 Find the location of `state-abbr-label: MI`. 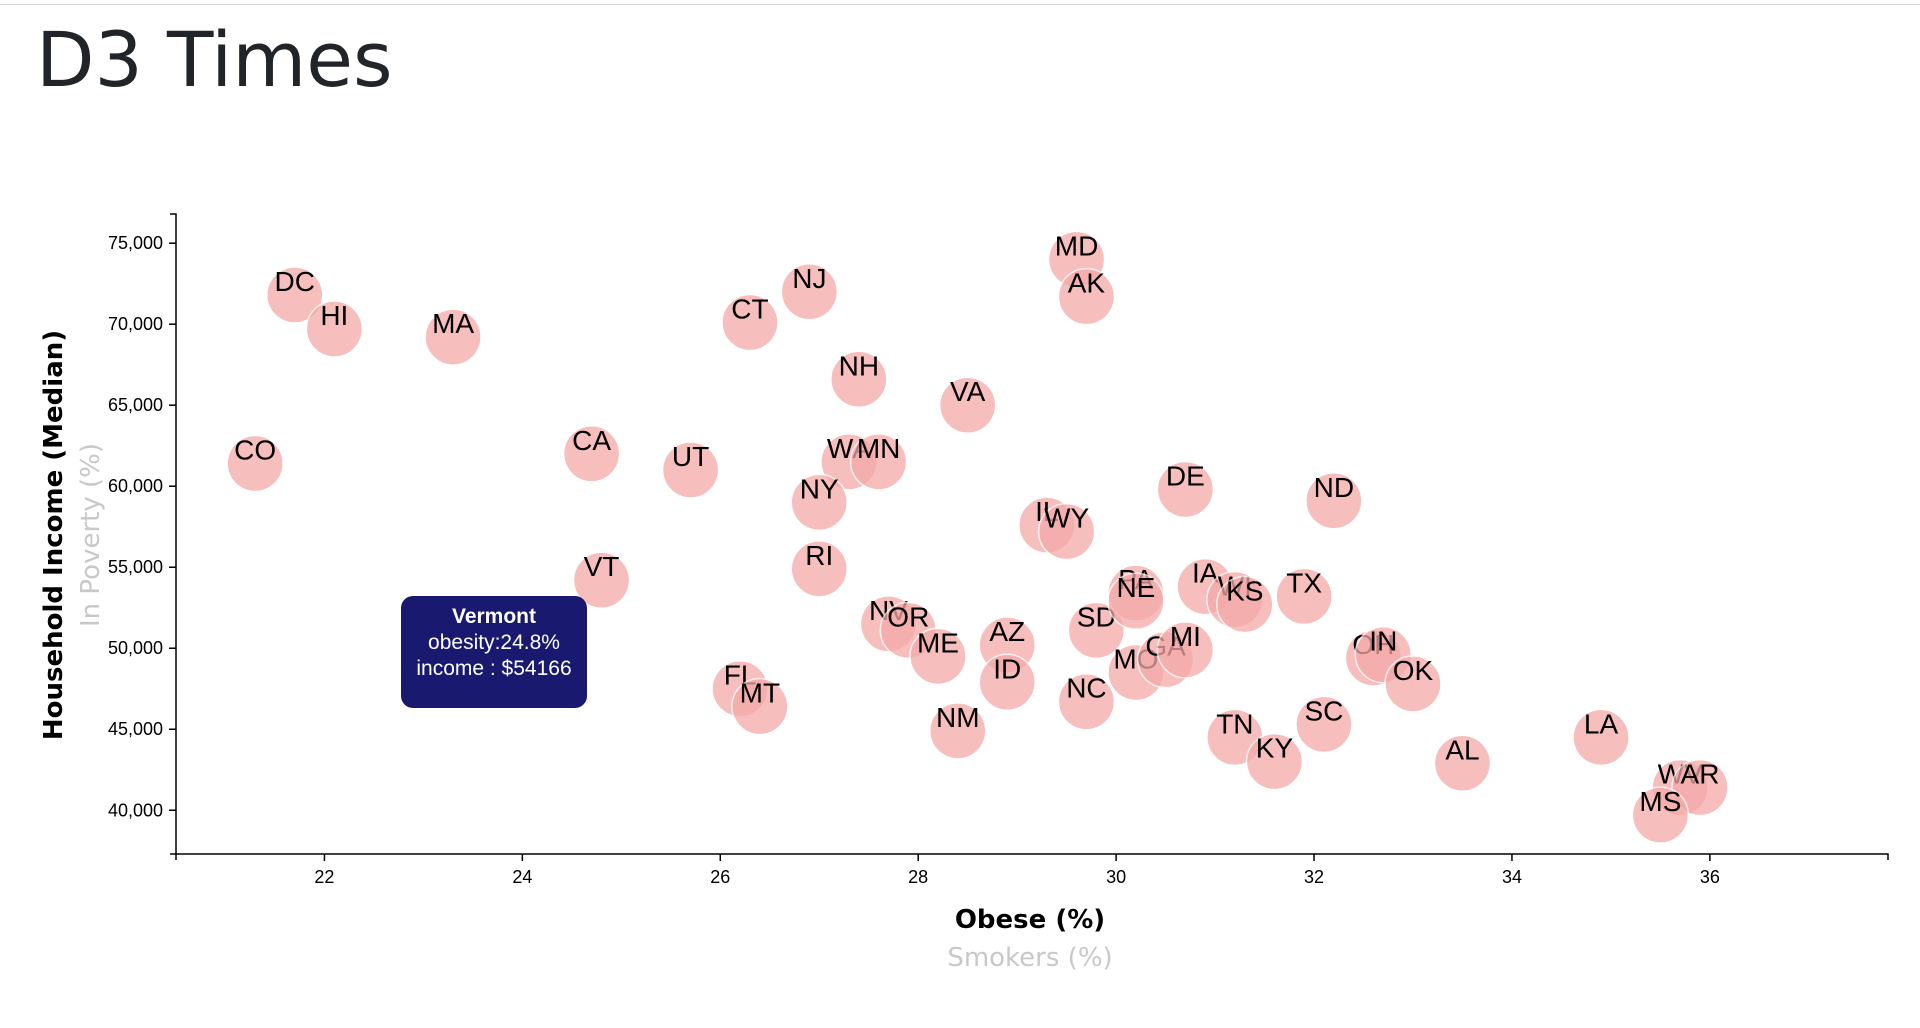

state-abbr-label: MI is located at coordinates (1185, 636).